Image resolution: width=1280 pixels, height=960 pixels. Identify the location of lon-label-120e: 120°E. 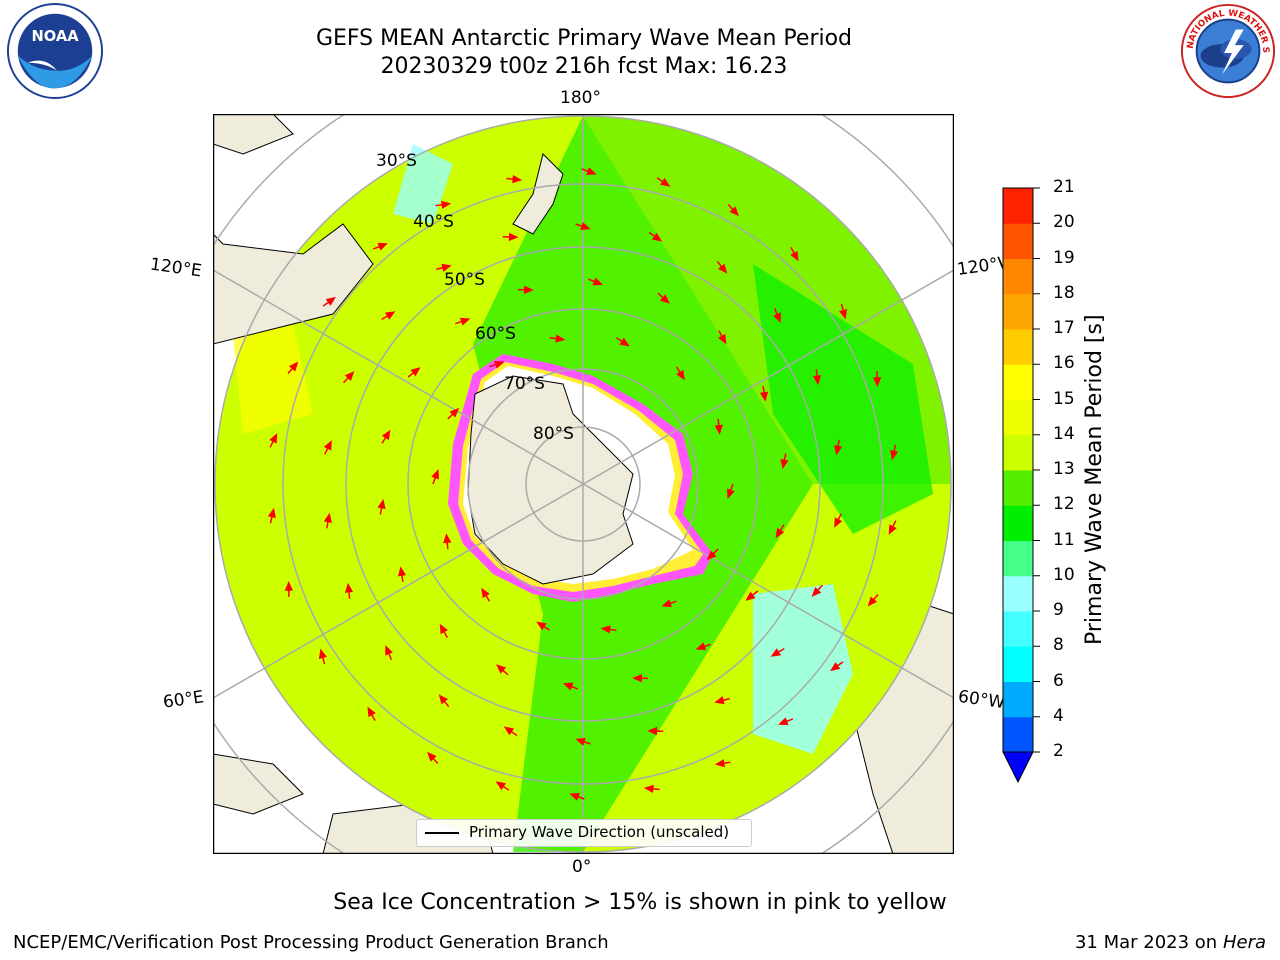
(175, 268).